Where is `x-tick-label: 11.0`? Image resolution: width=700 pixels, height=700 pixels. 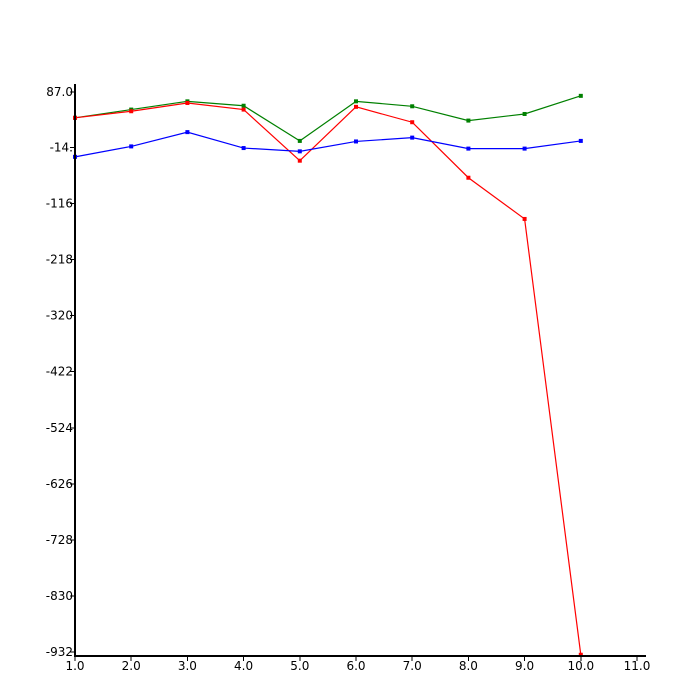
x-tick-label: 11.0 is located at coordinates (637, 666).